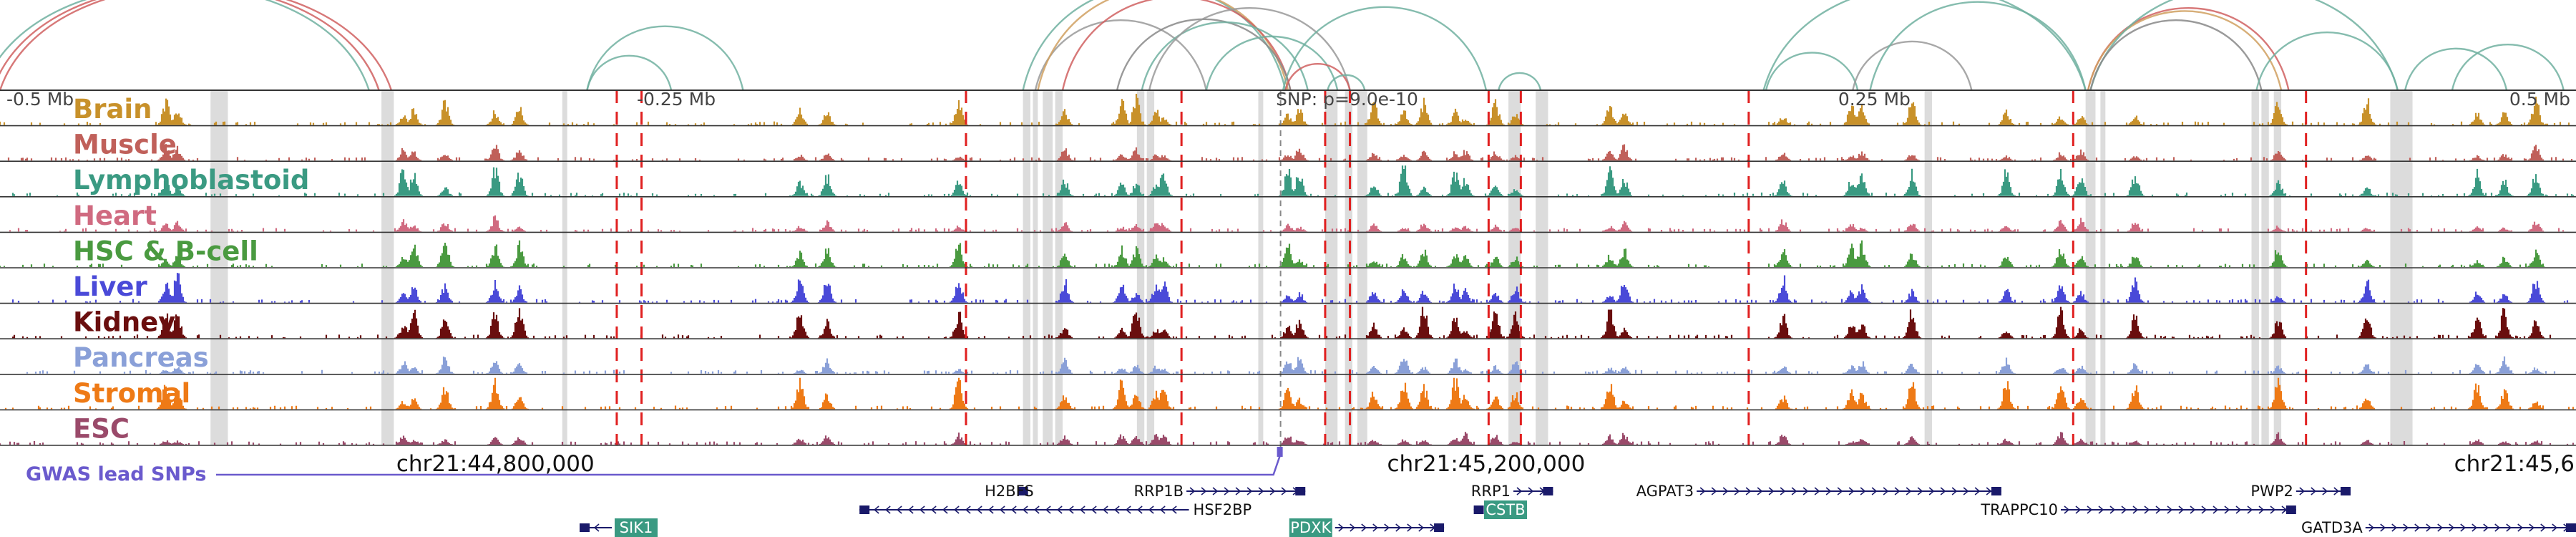  What do you see at coordinates (1491, 491) in the screenshot?
I see `gene-label: RRP1` at bounding box center [1491, 491].